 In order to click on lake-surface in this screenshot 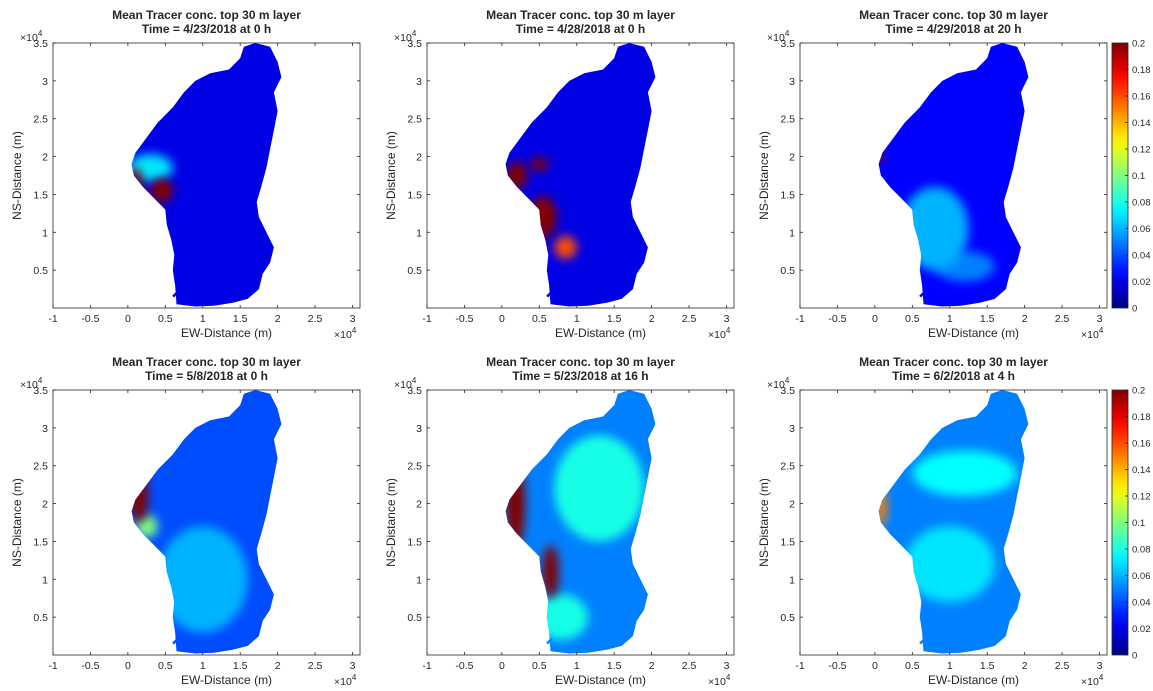, I will do `click(206, 175)`.